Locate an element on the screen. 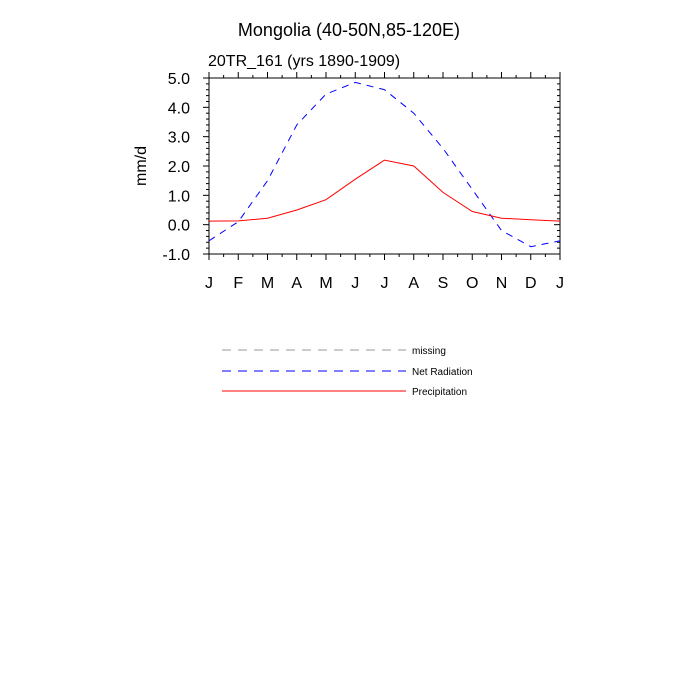 The width and height of the screenshot is (700, 700). legend-label: Net Radiation is located at coordinates (442, 372).